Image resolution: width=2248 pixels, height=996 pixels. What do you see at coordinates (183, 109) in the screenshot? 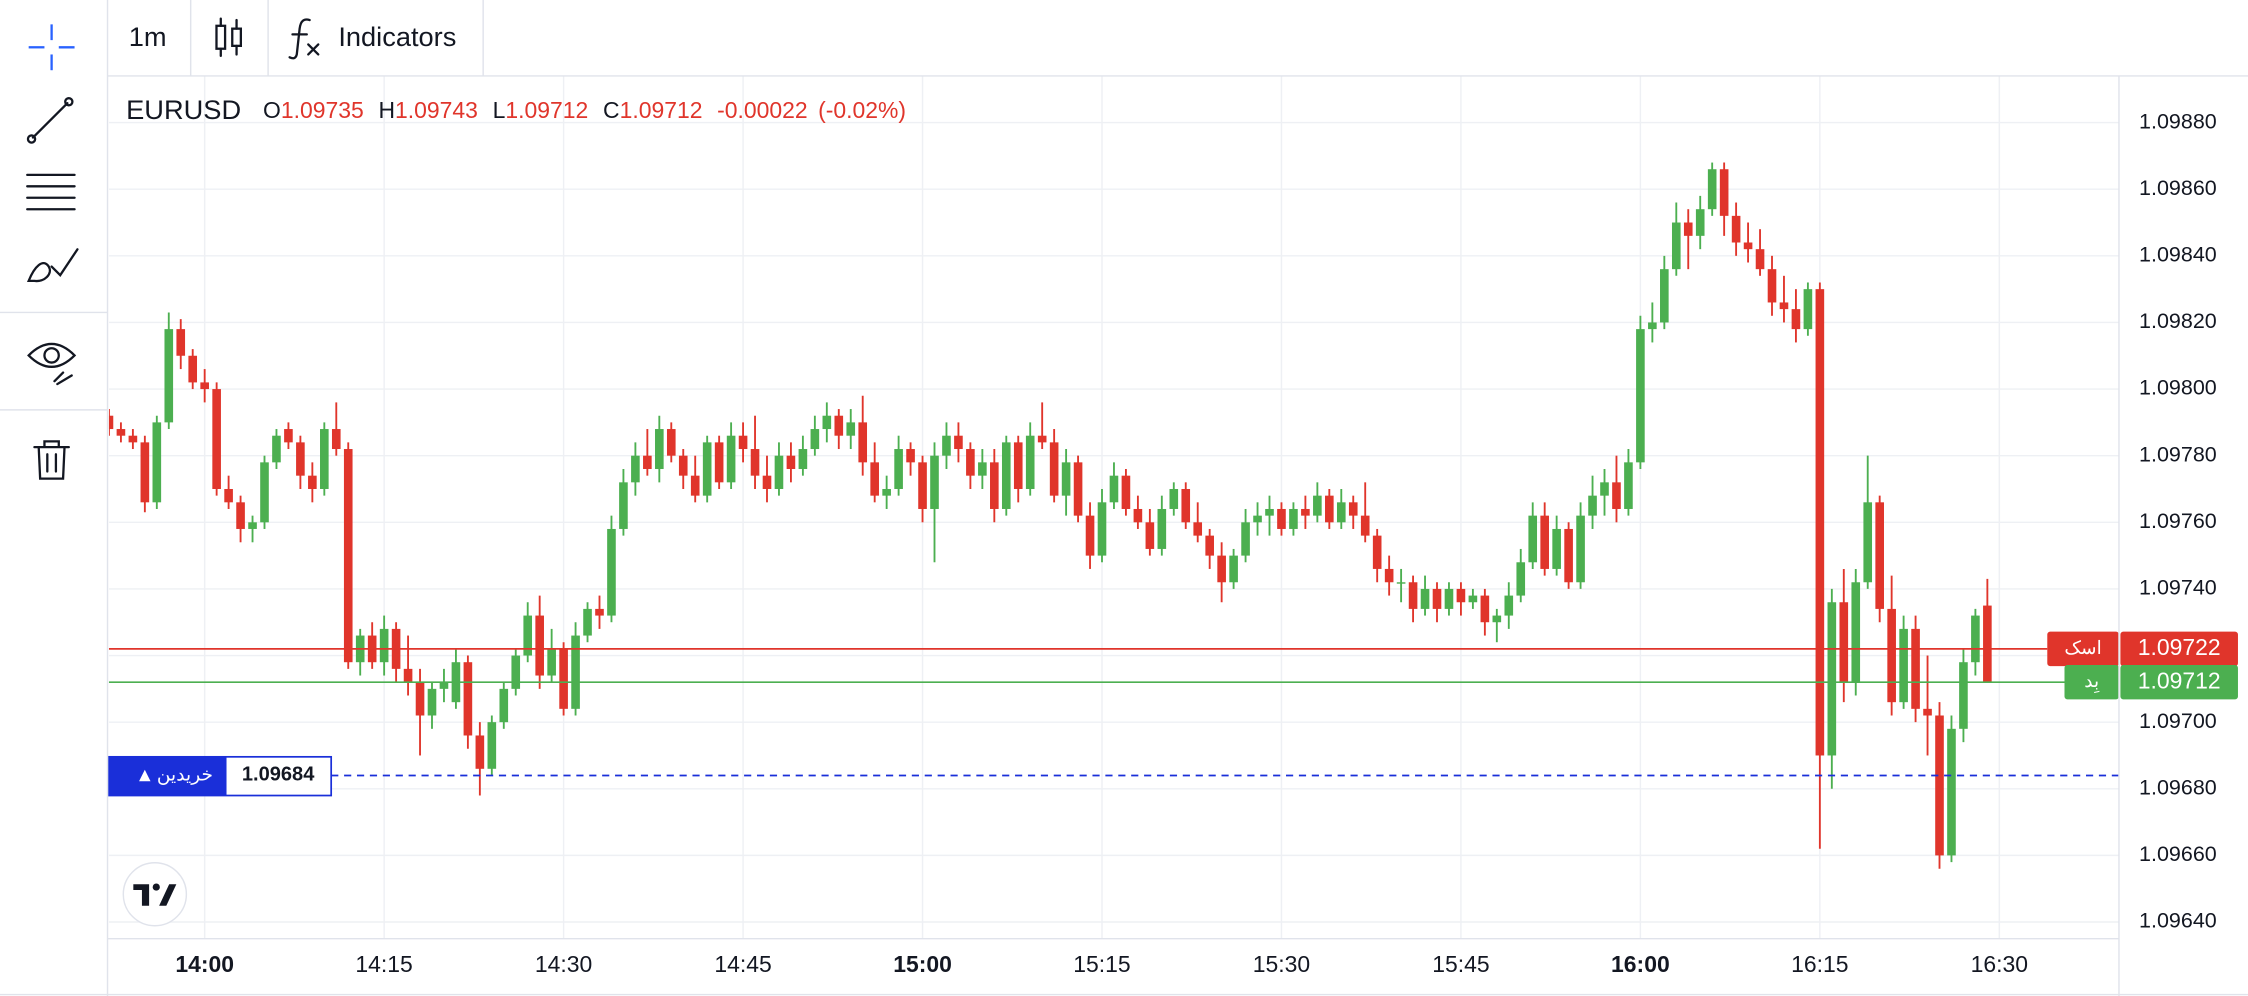
I see `symbol: EURUSD` at bounding box center [183, 109].